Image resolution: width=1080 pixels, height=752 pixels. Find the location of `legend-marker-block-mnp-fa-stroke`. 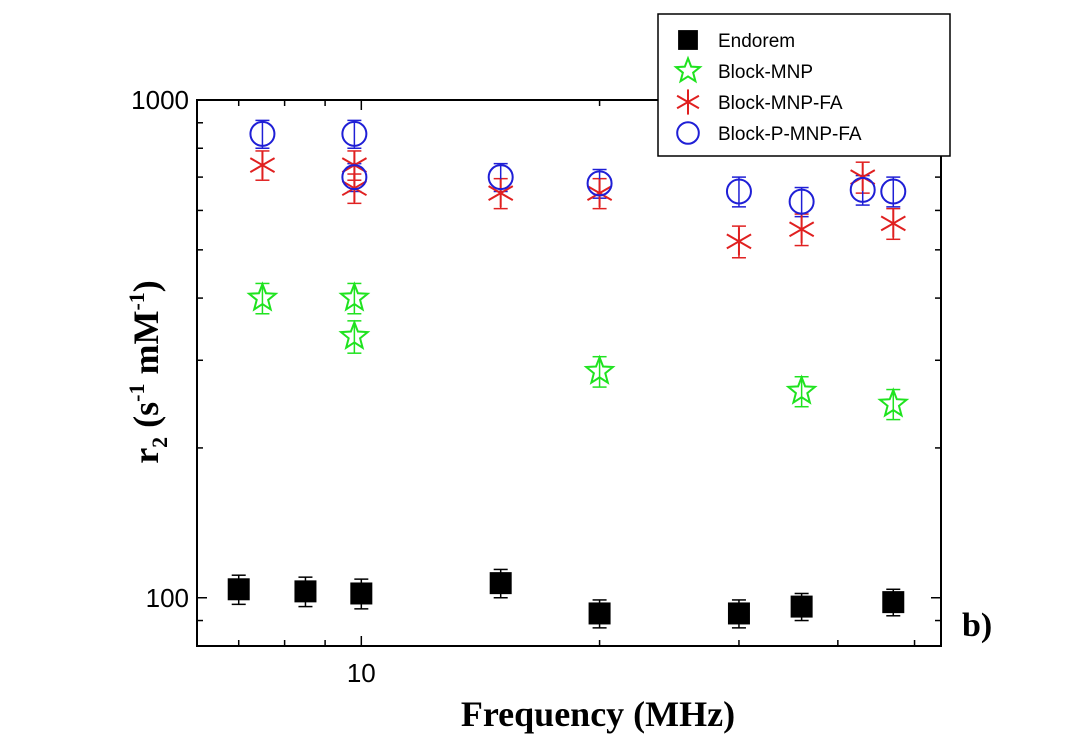

legend-marker-block-mnp-fa-stroke is located at coordinates (688, 102).